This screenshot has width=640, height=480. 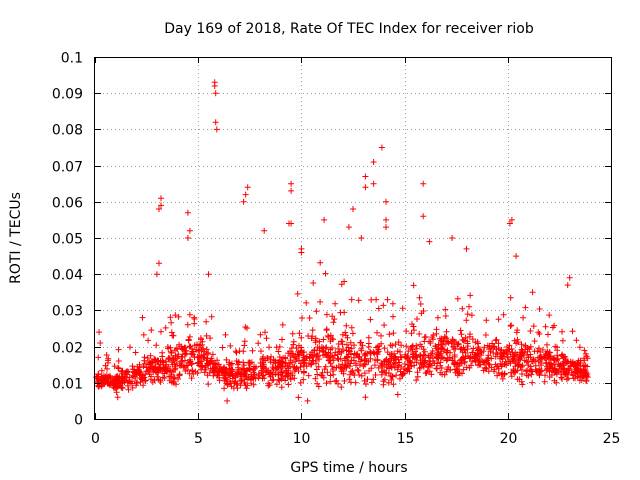 What do you see at coordinates (72, 59) in the screenshot?
I see `y-tick-label: 0.1` at bounding box center [72, 59].